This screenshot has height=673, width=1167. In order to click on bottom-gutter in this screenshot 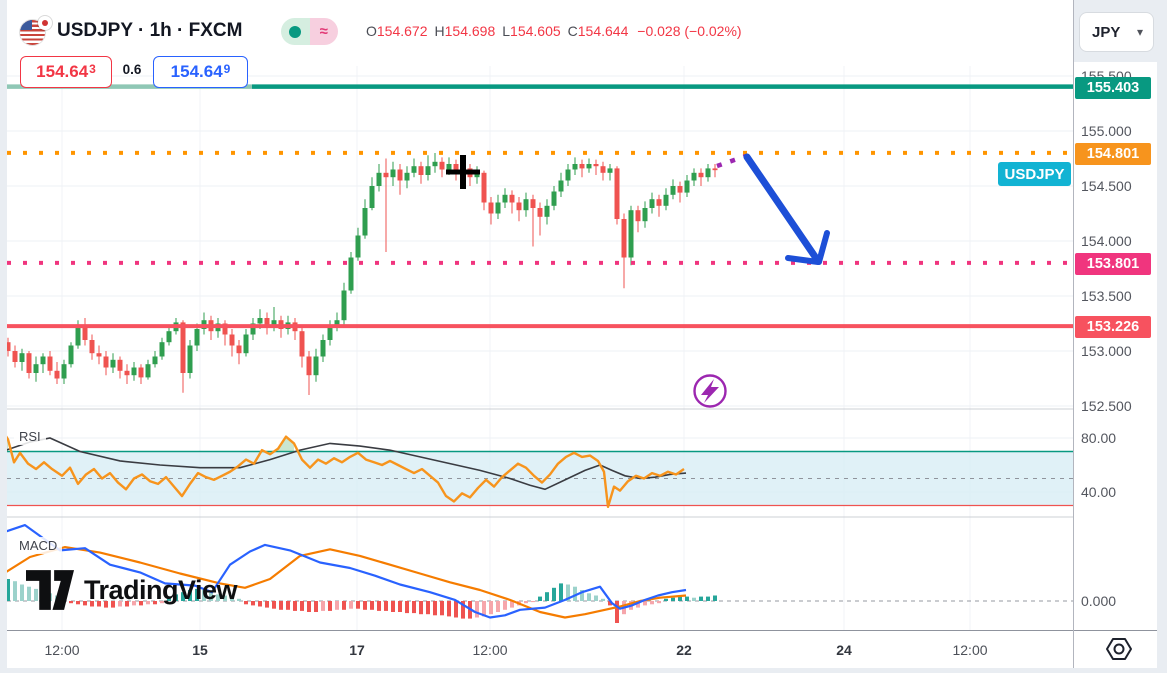, I will do `click(583, 670)`.